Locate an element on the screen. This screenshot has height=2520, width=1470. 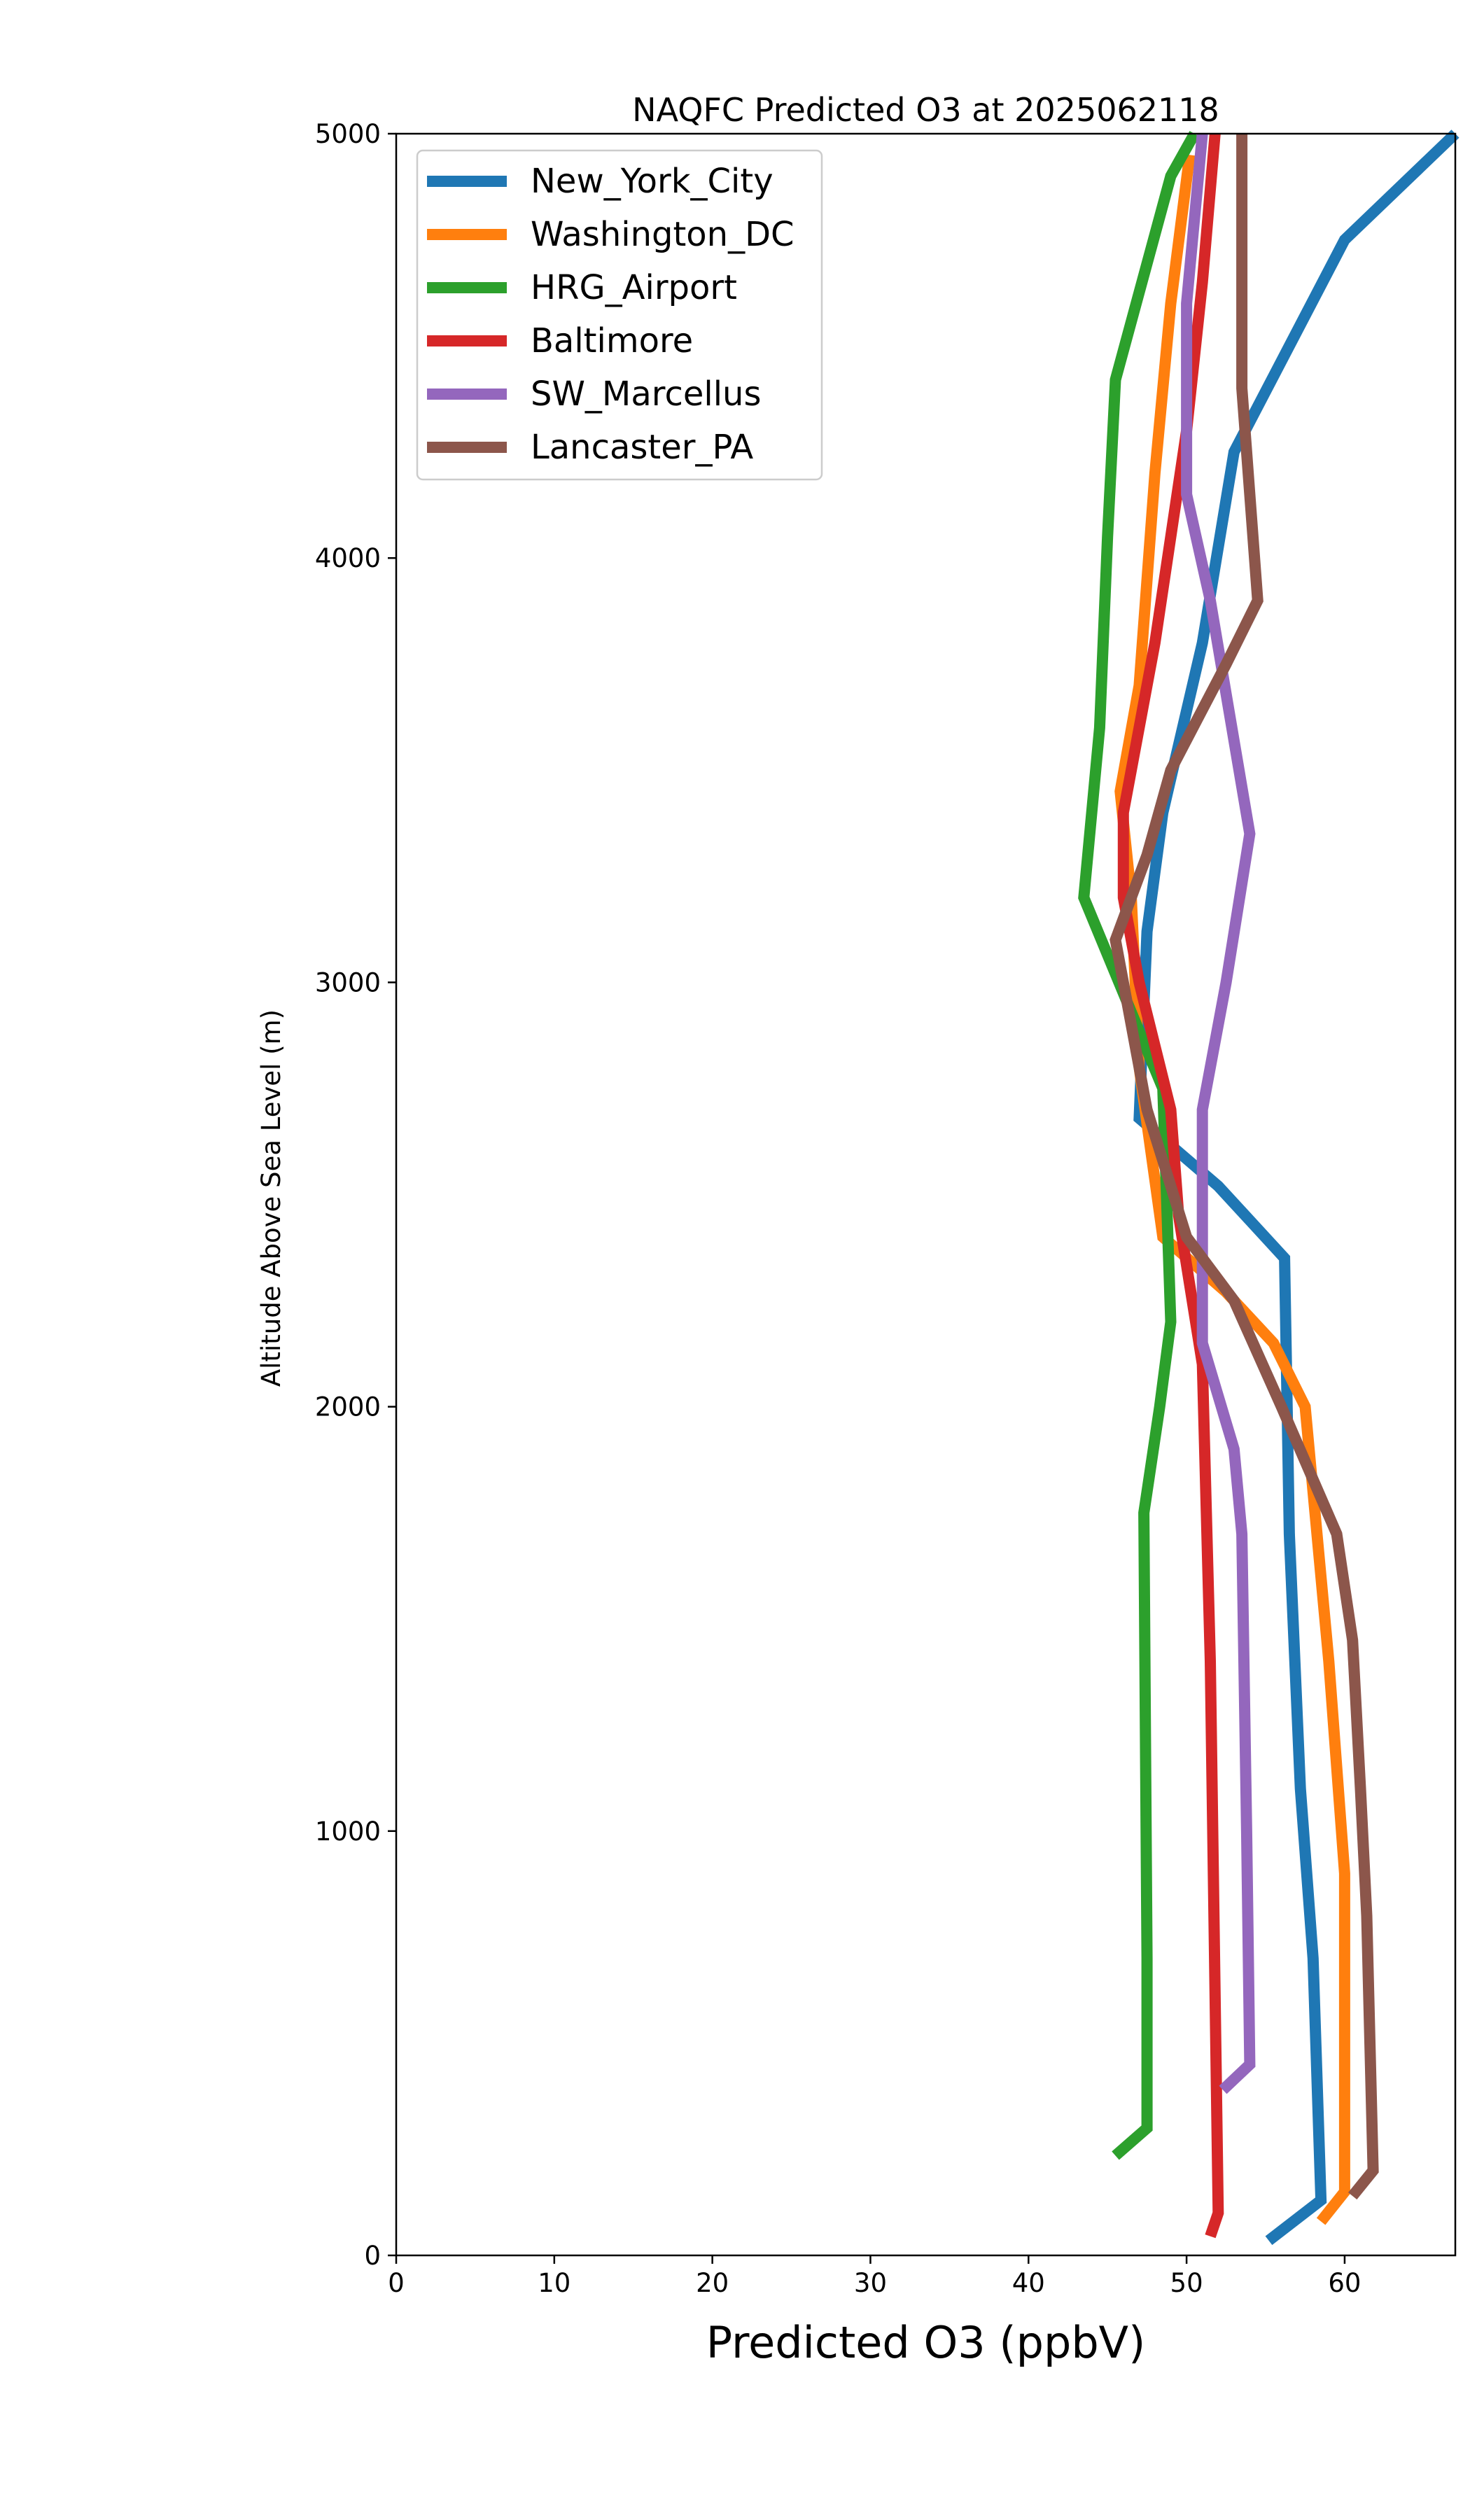
legend-label: New_York_City is located at coordinates (652, 181).